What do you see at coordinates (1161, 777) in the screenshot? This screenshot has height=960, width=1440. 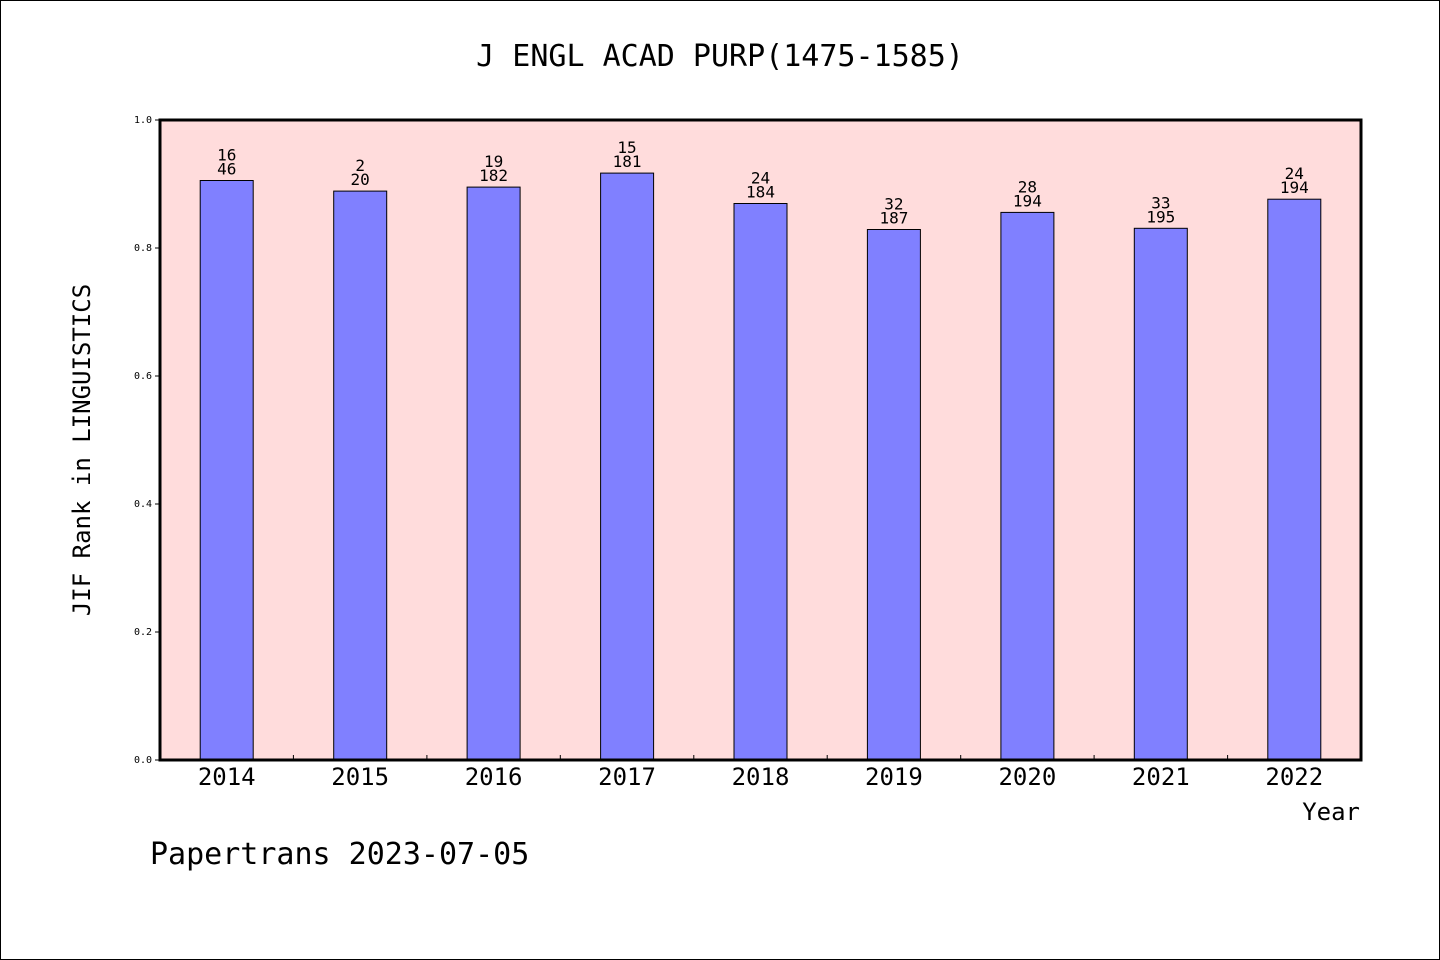 I see `x-tick-label-2021: 2021` at bounding box center [1161, 777].